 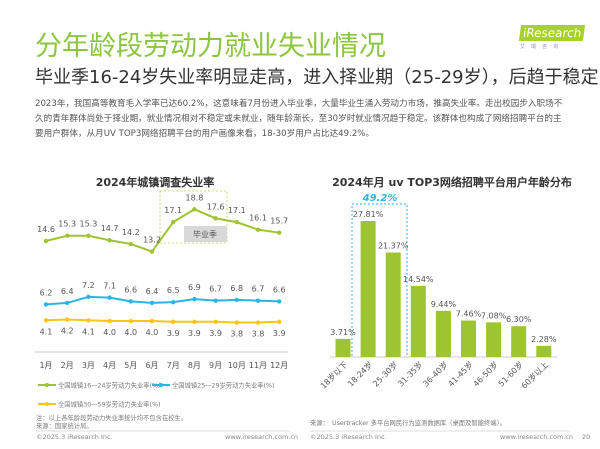 What do you see at coordinates (444, 304) in the screenshot?
I see `bar-label: 9.44%` at bounding box center [444, 304].